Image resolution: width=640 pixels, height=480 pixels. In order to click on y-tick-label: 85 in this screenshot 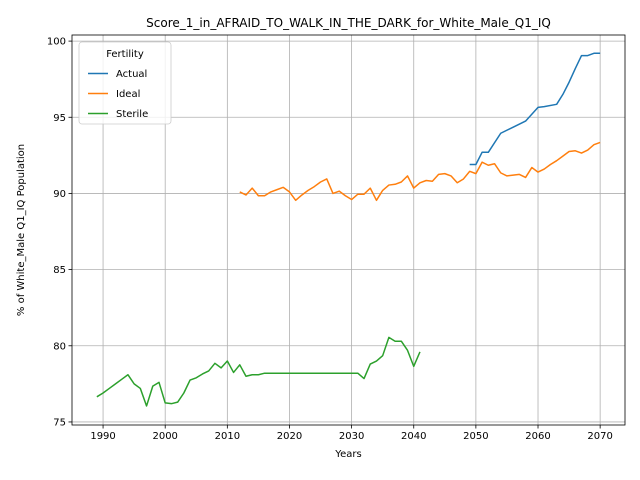, I will do `click(59, 270)`.